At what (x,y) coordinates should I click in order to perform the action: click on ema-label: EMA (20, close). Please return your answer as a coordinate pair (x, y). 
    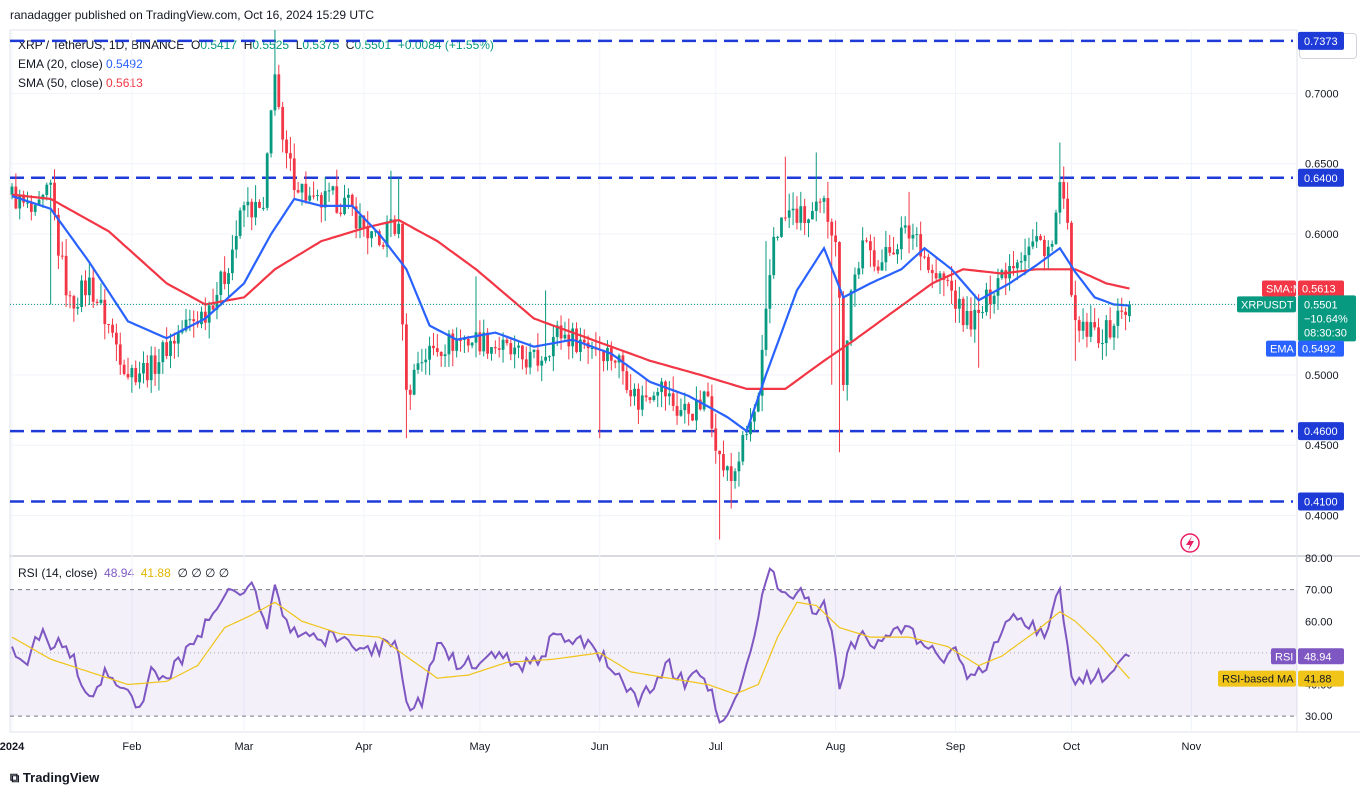
    Looking at the image, I should click on (60, 64).